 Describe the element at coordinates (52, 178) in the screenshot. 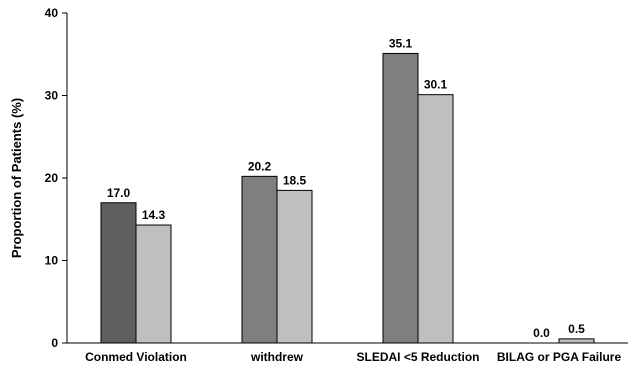

I see `y-tick-label: 20` at that location.